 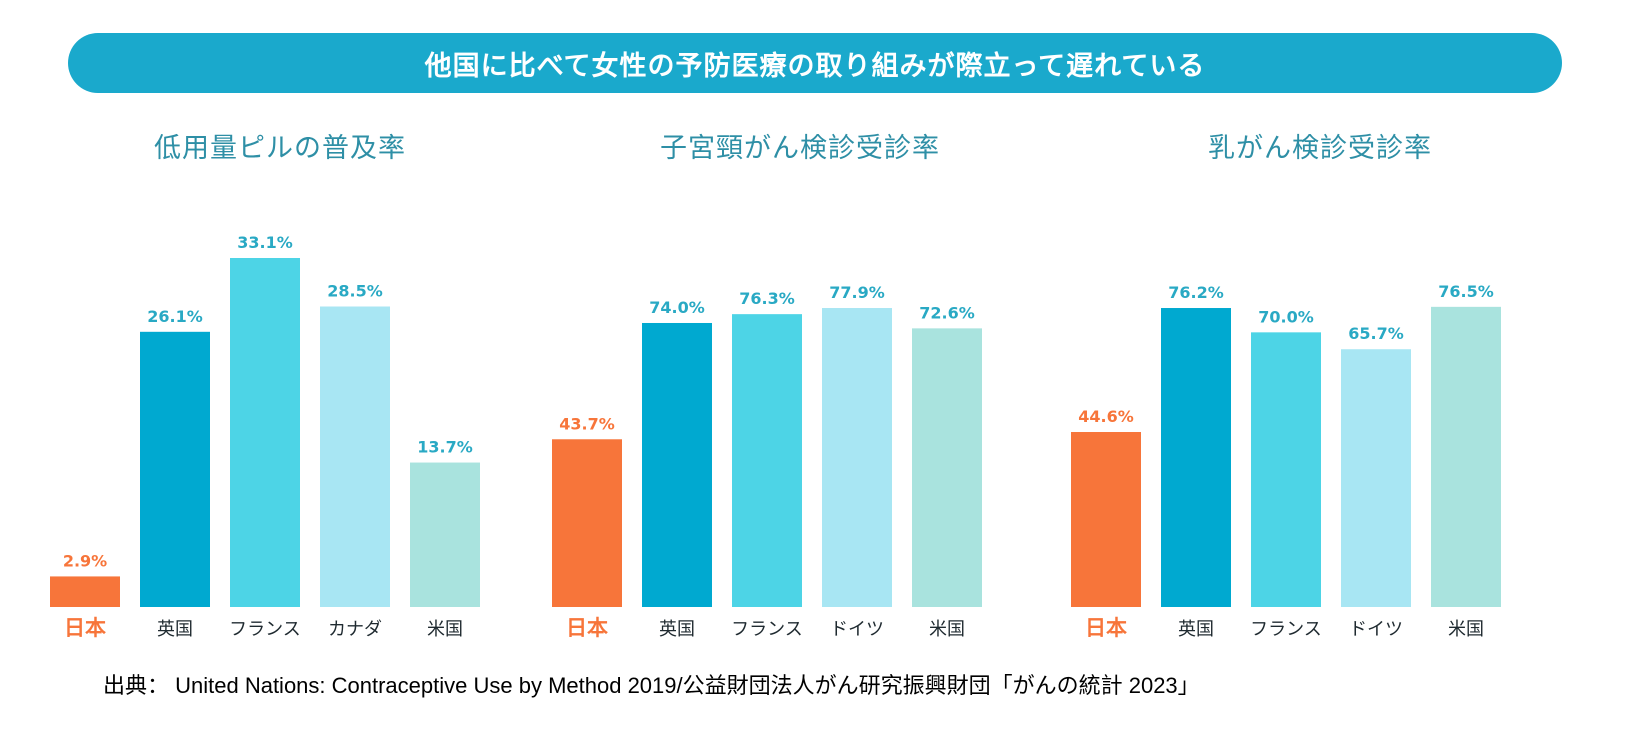 I want to click on category-label-0-0: 日本, so click(x=85, y=628).